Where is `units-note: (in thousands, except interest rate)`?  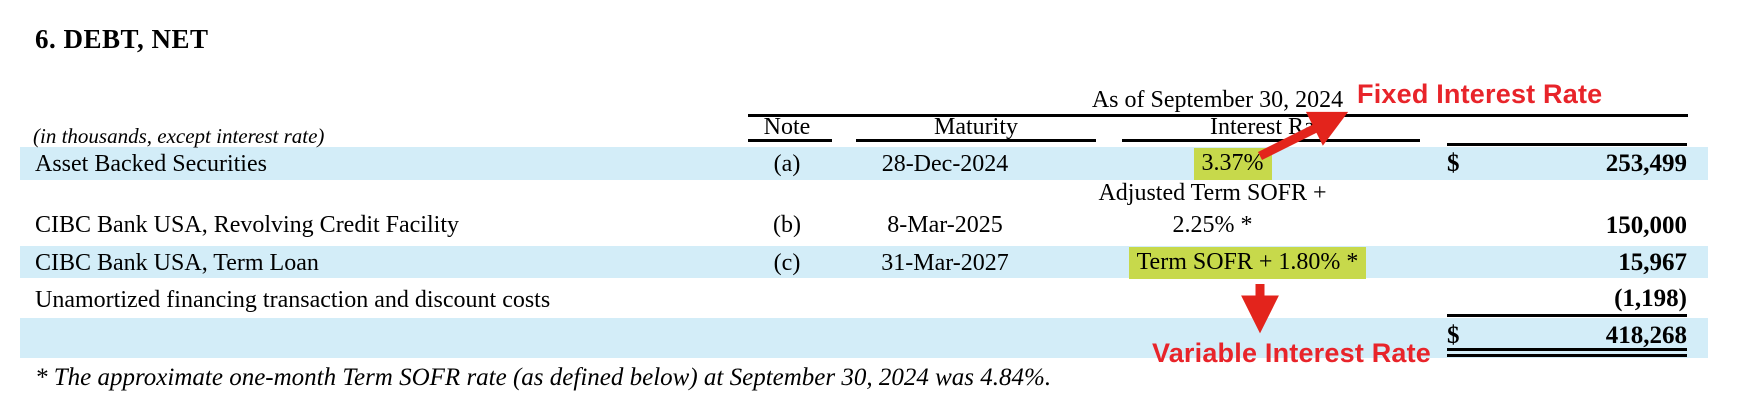
units-note: (in thousands, except interest rate) is located at coordinates (179, 136).